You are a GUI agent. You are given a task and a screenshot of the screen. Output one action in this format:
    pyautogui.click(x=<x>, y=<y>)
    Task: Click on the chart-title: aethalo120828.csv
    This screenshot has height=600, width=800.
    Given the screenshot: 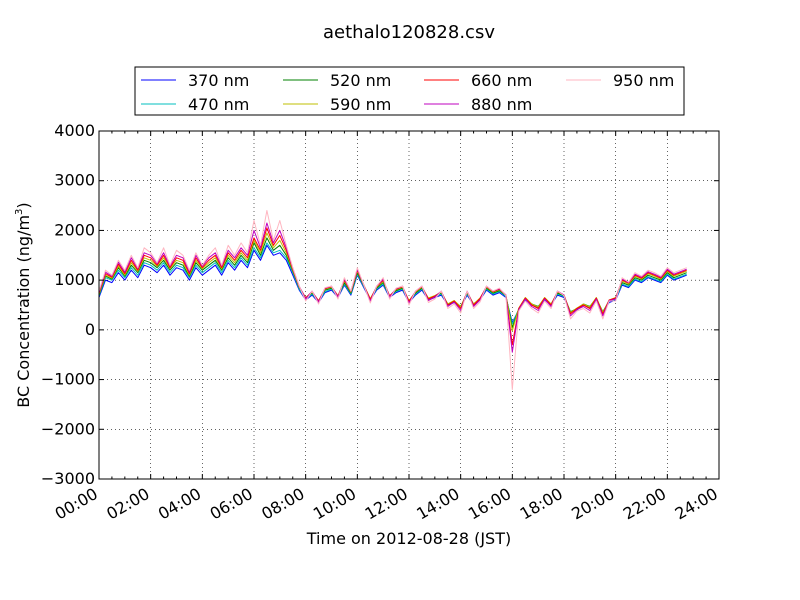 What is the action you would take?
    pyautogui.click(x=409, y=32)
    